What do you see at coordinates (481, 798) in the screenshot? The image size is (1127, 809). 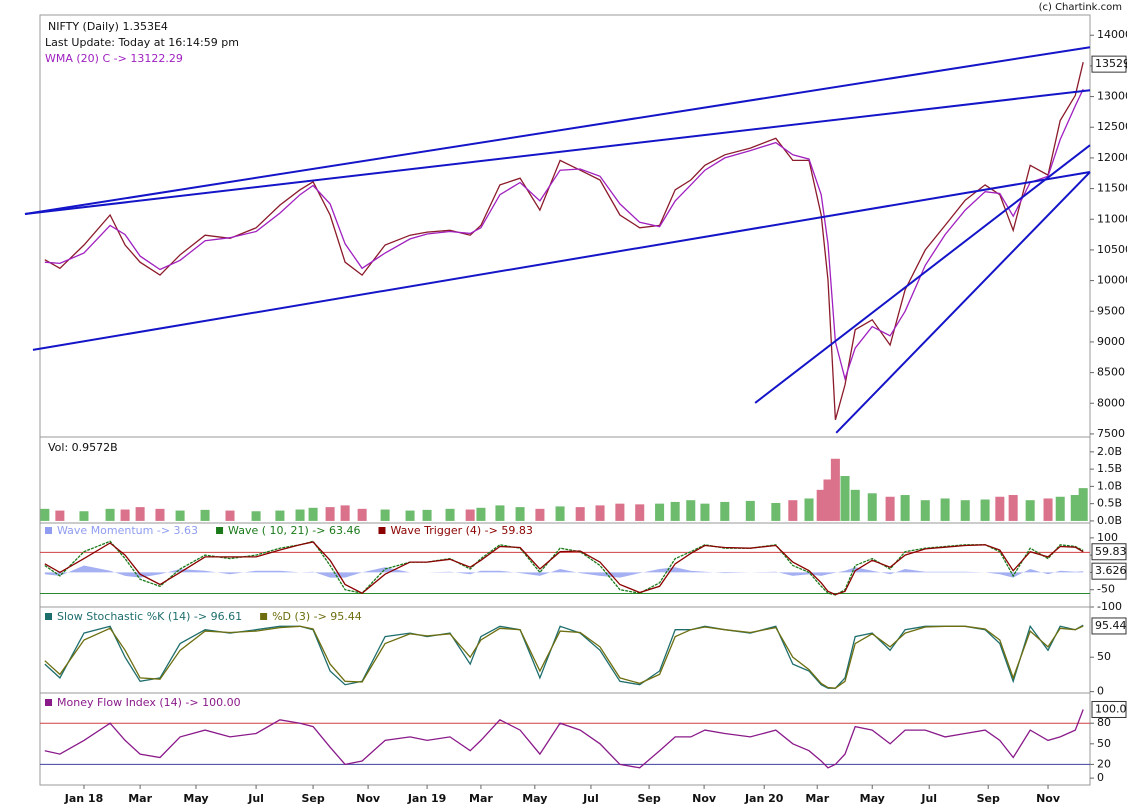 I see `x-tick-label: Mar` at bounding box center [481, 798].